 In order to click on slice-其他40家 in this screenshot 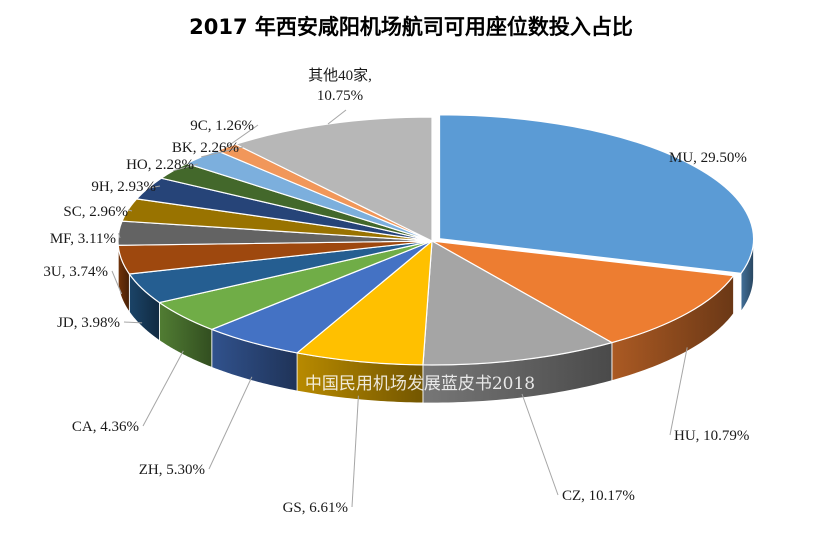, I will do `click(334, 179)`.